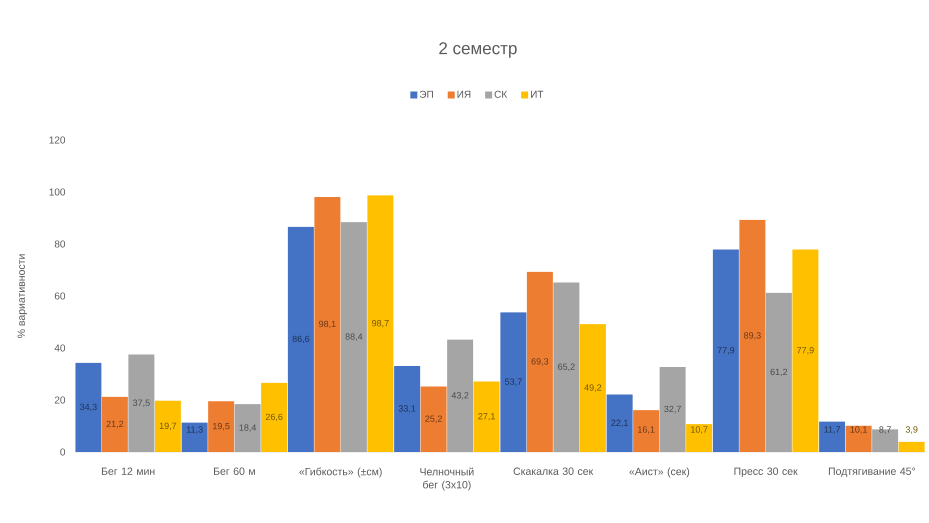 The image size is (929, 523). I want to click on y-tick-label: 60, so click(60, 296).